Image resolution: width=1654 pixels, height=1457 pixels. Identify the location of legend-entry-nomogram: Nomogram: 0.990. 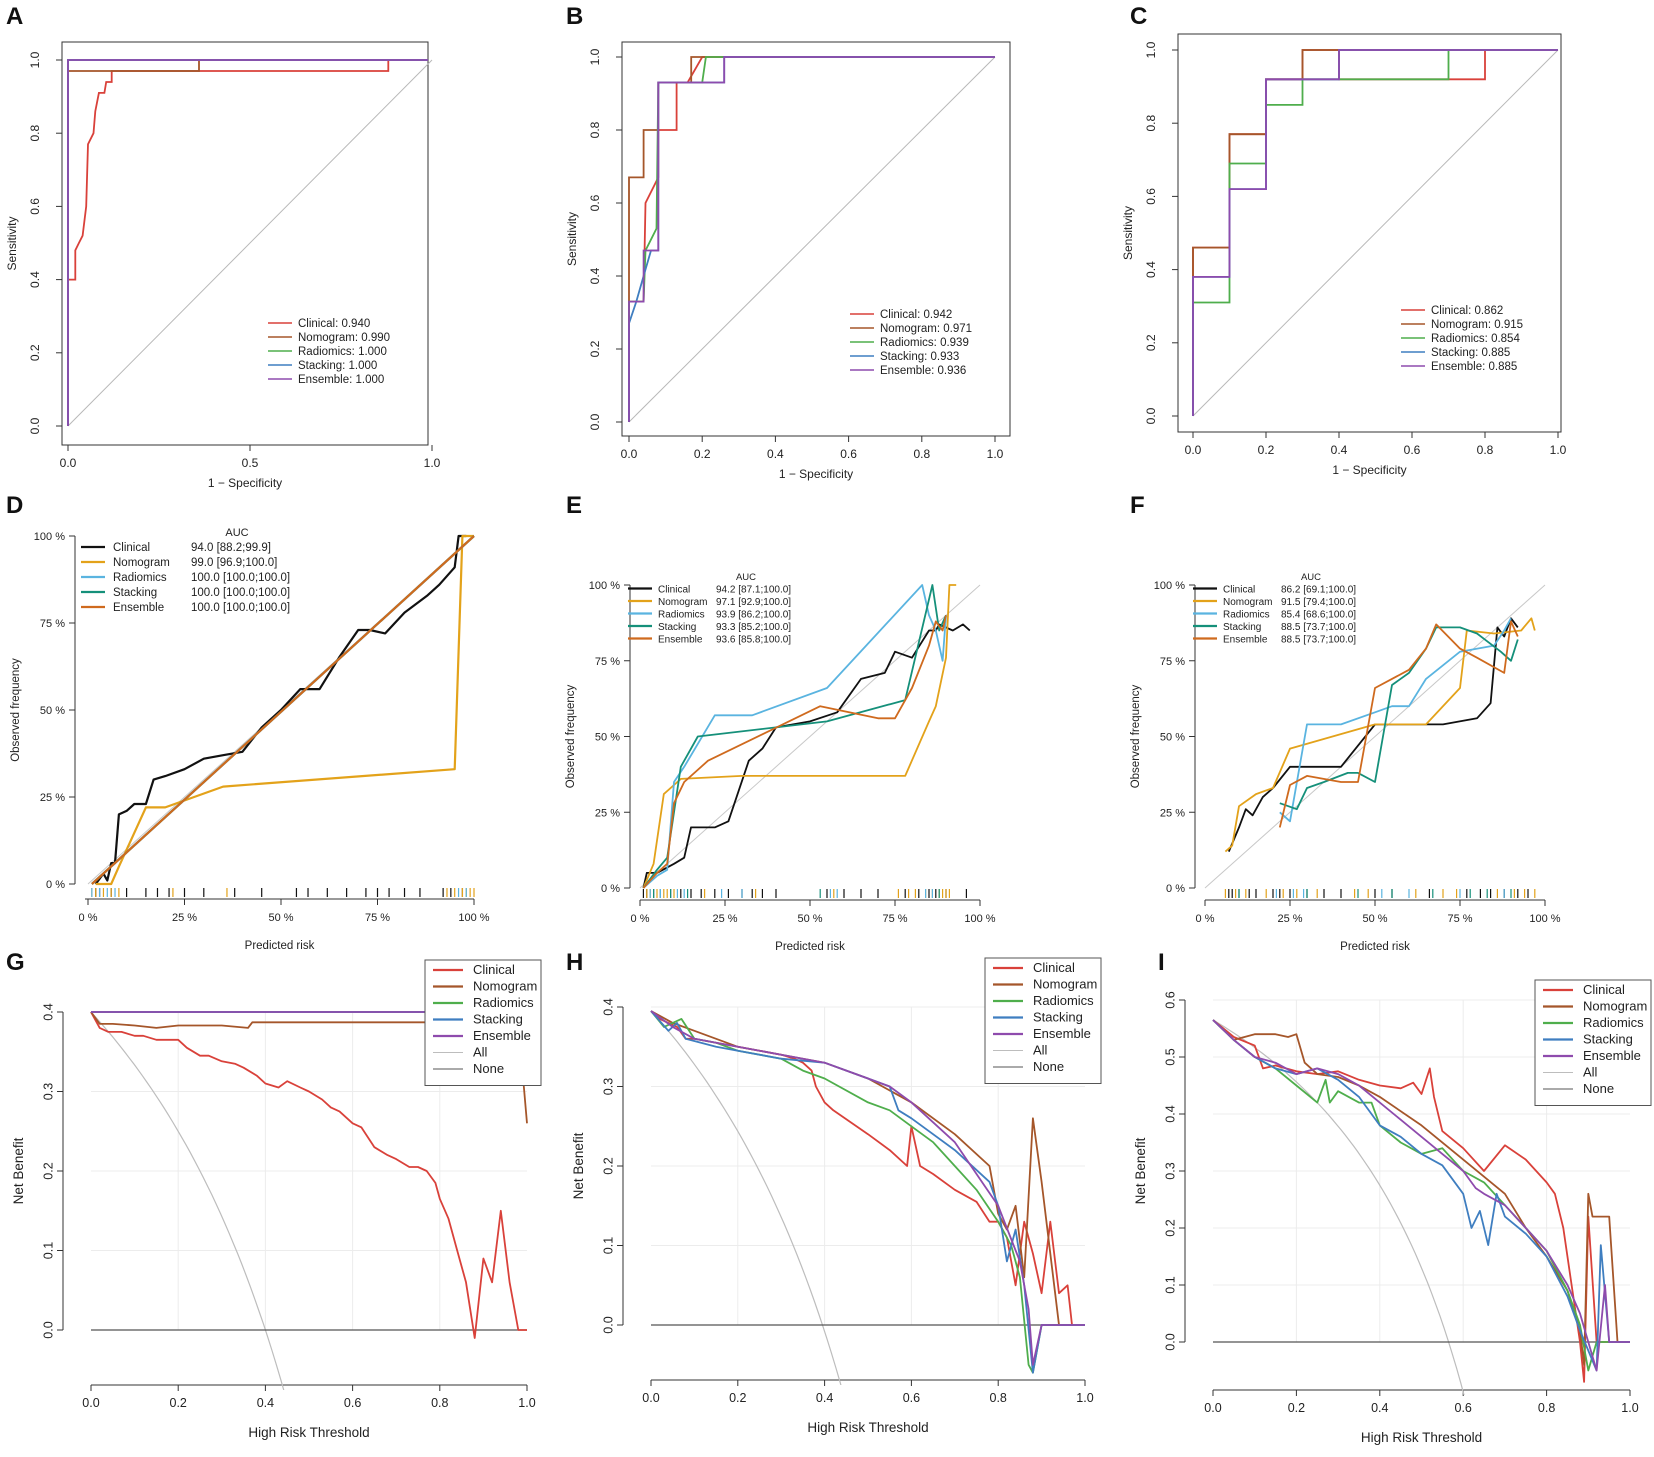
(344, 338).